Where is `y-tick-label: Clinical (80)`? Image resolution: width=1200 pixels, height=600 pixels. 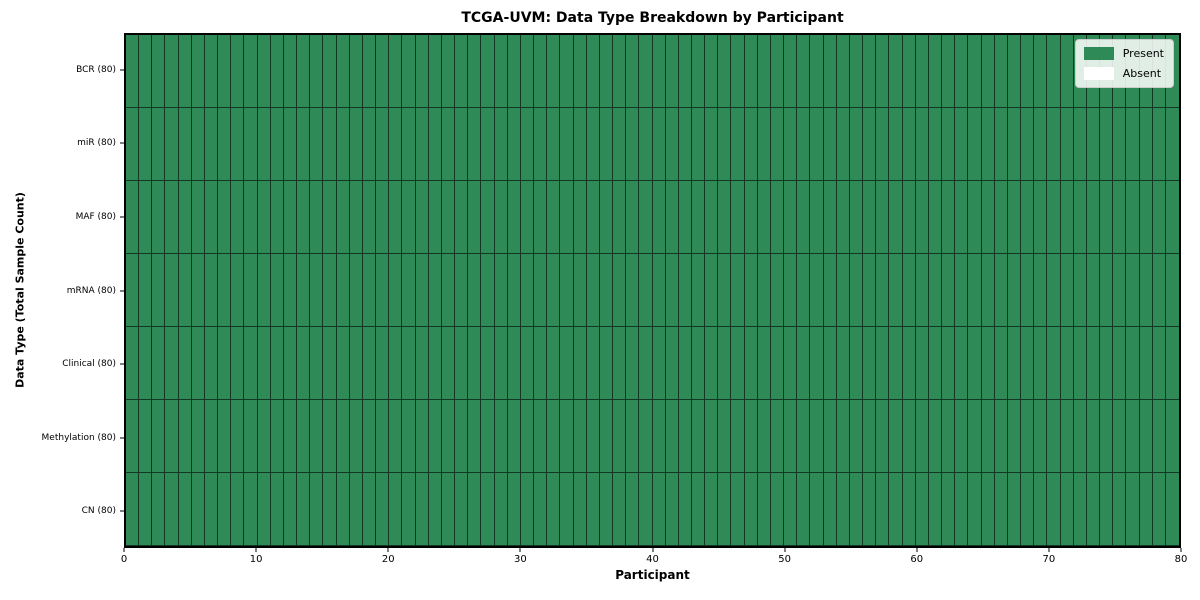 y-tick-label: Clinical (80) is located at coordinates (89, 364).